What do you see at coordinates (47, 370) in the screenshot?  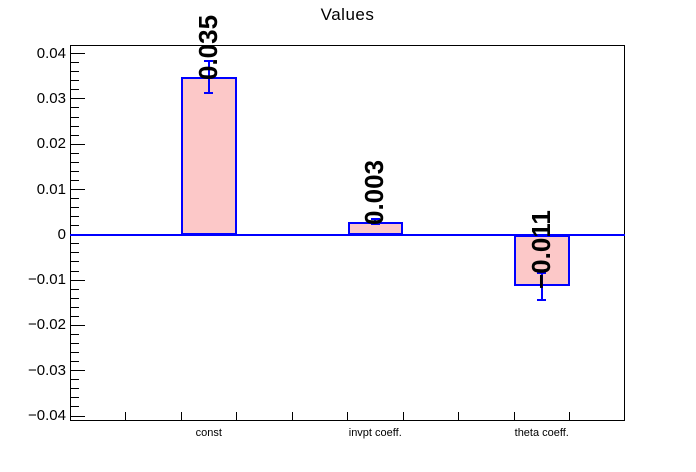 I see `y-axis-tick-label: −0.03` at bounding box center [47, 370].